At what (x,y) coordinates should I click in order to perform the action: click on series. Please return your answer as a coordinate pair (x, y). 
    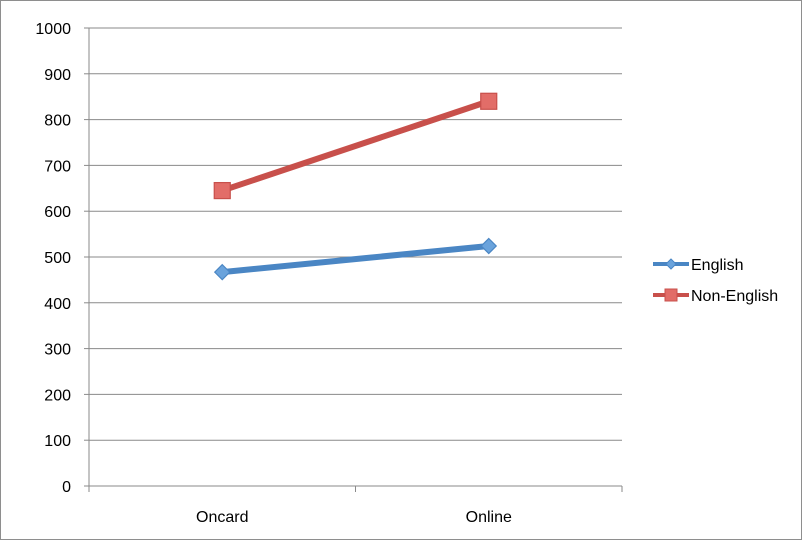
    Looking at the image, I should click on (355, 186).